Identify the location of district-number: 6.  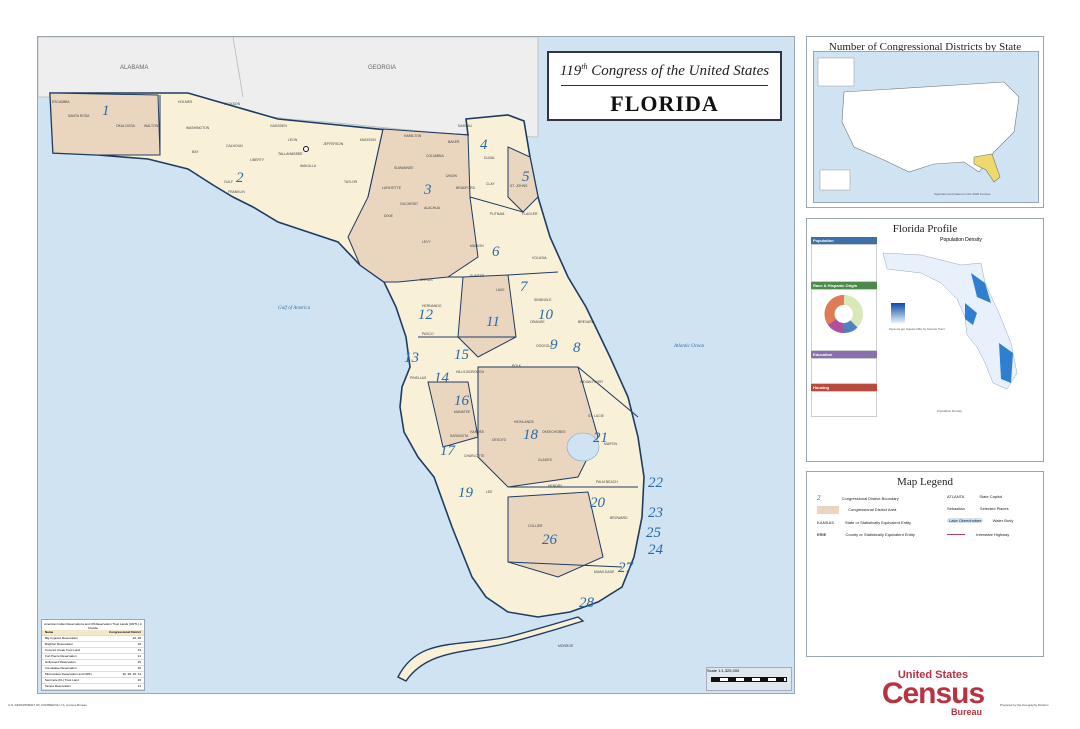
(496, 252).